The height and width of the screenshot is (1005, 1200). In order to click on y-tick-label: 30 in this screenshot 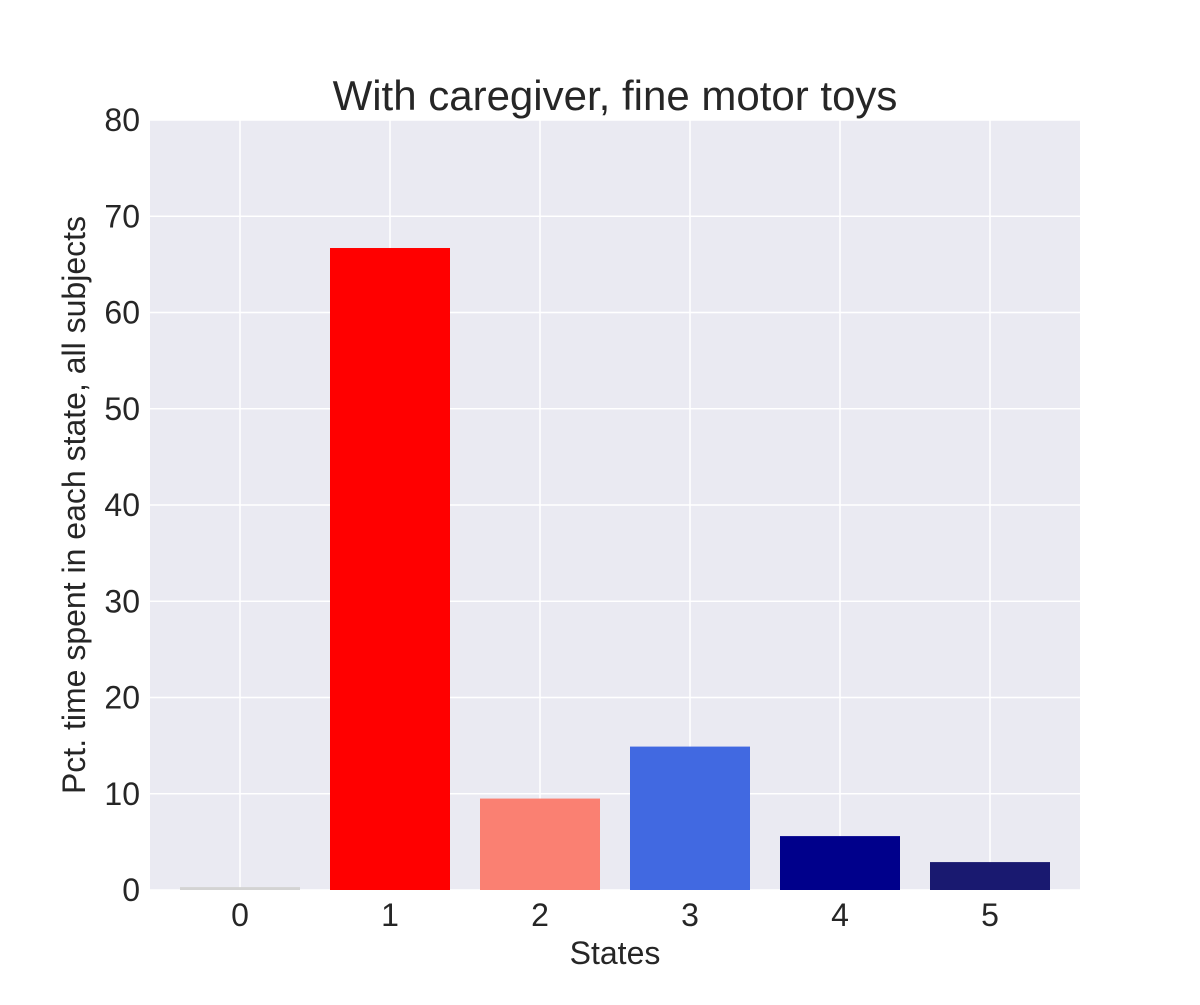, I will do `click(122, 601)`.